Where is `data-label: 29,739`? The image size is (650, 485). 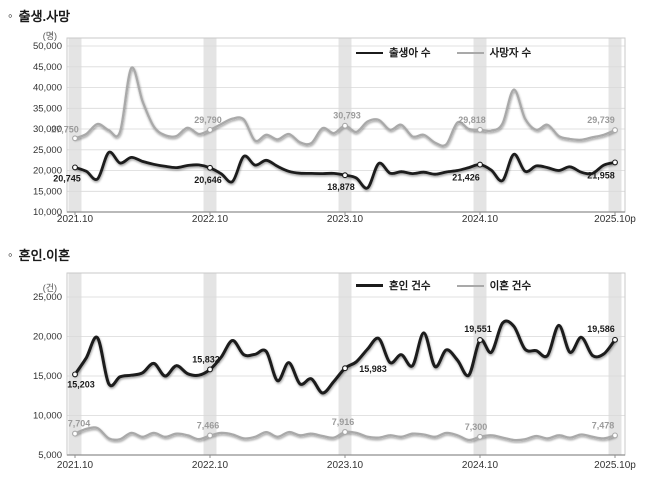 data-label: 29,739 is located at coordinates (601, 120).